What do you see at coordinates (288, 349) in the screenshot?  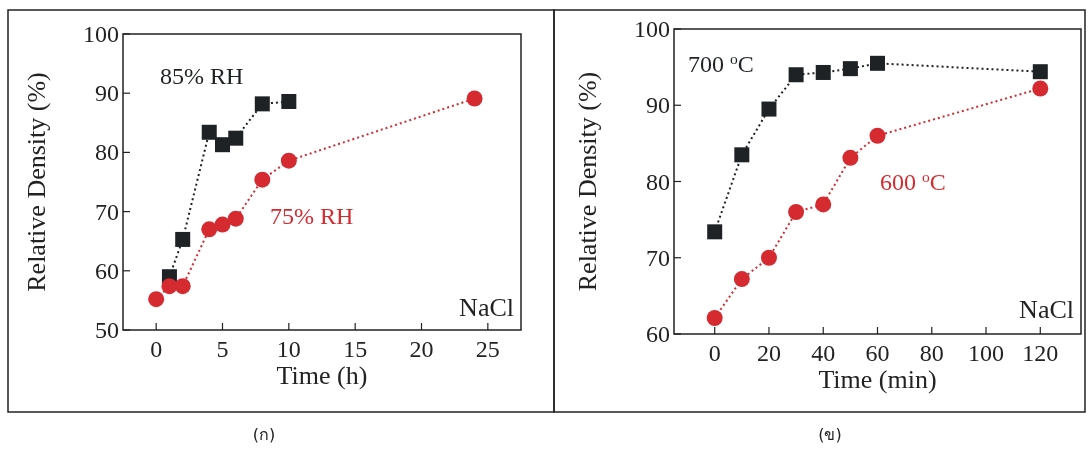 I see `x-tick-label: 10` at bounding box center [288, 349].